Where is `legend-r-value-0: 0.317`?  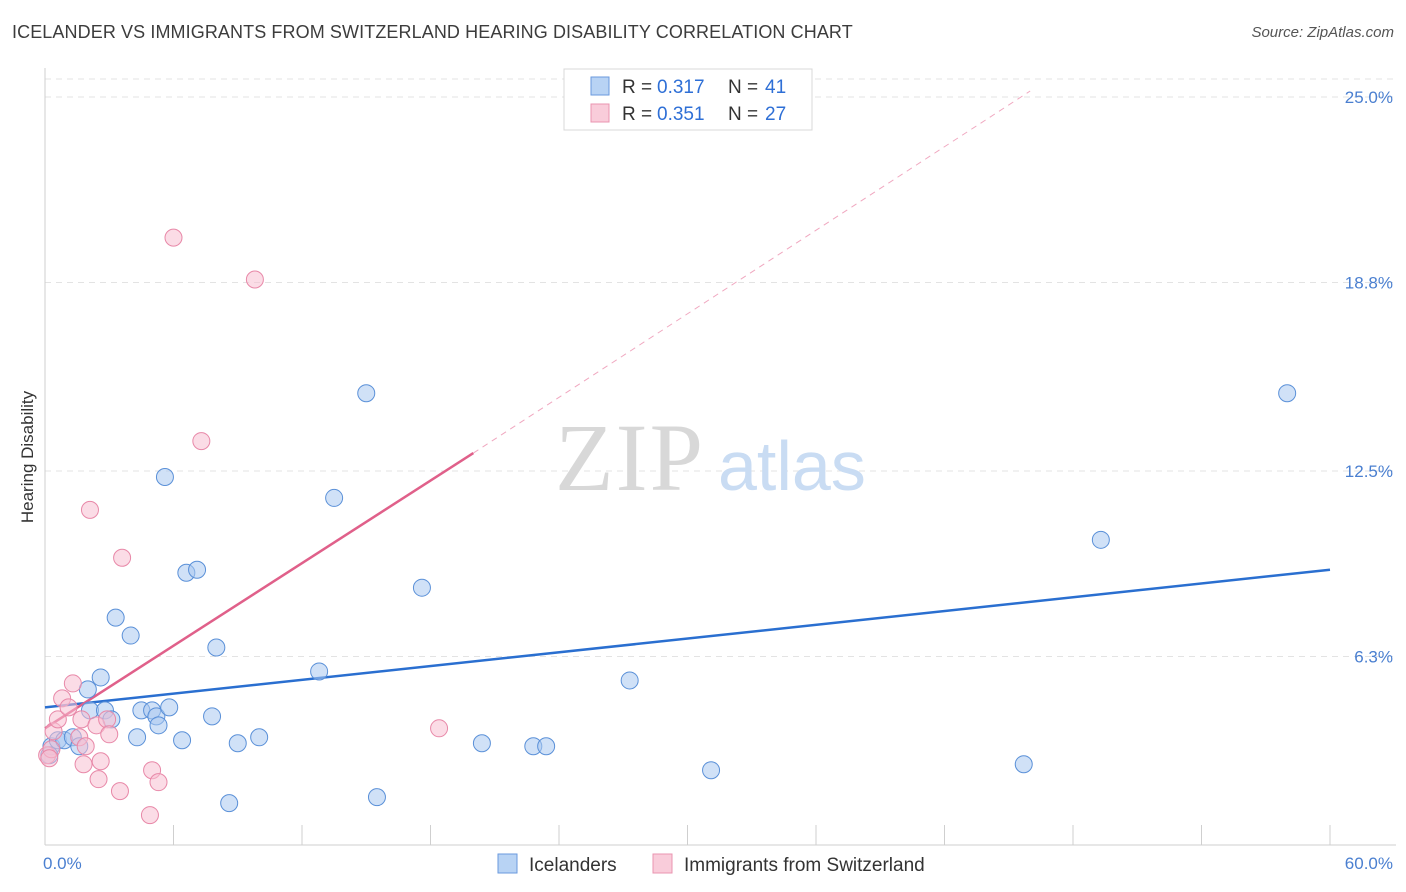 legend-r-value-0: 0.317 is located at coordinates (681, 87).